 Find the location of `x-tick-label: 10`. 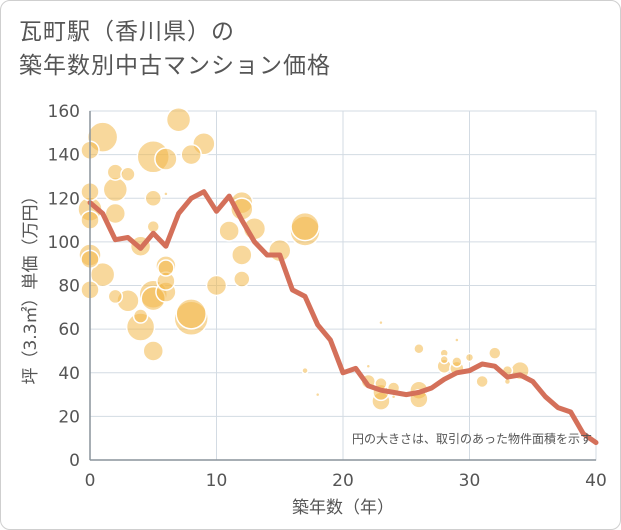

x-tick-label: 10 is located at coordinates (217, 481).